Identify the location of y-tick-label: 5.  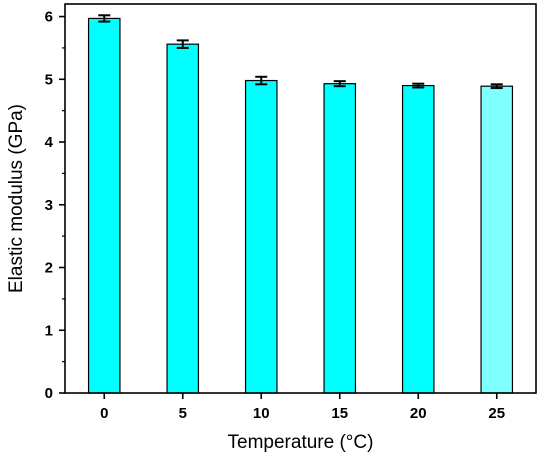
(49, 79).